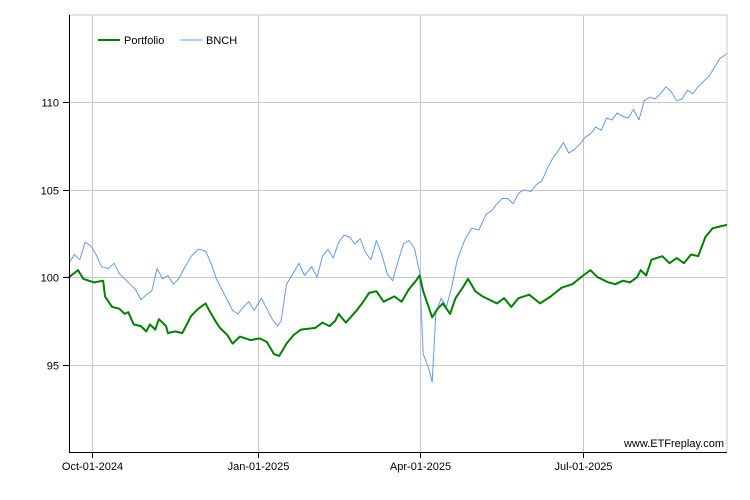 This screenshot has width=750, height=500. I want to click on y-tick-label: 105, so click(50, 192).